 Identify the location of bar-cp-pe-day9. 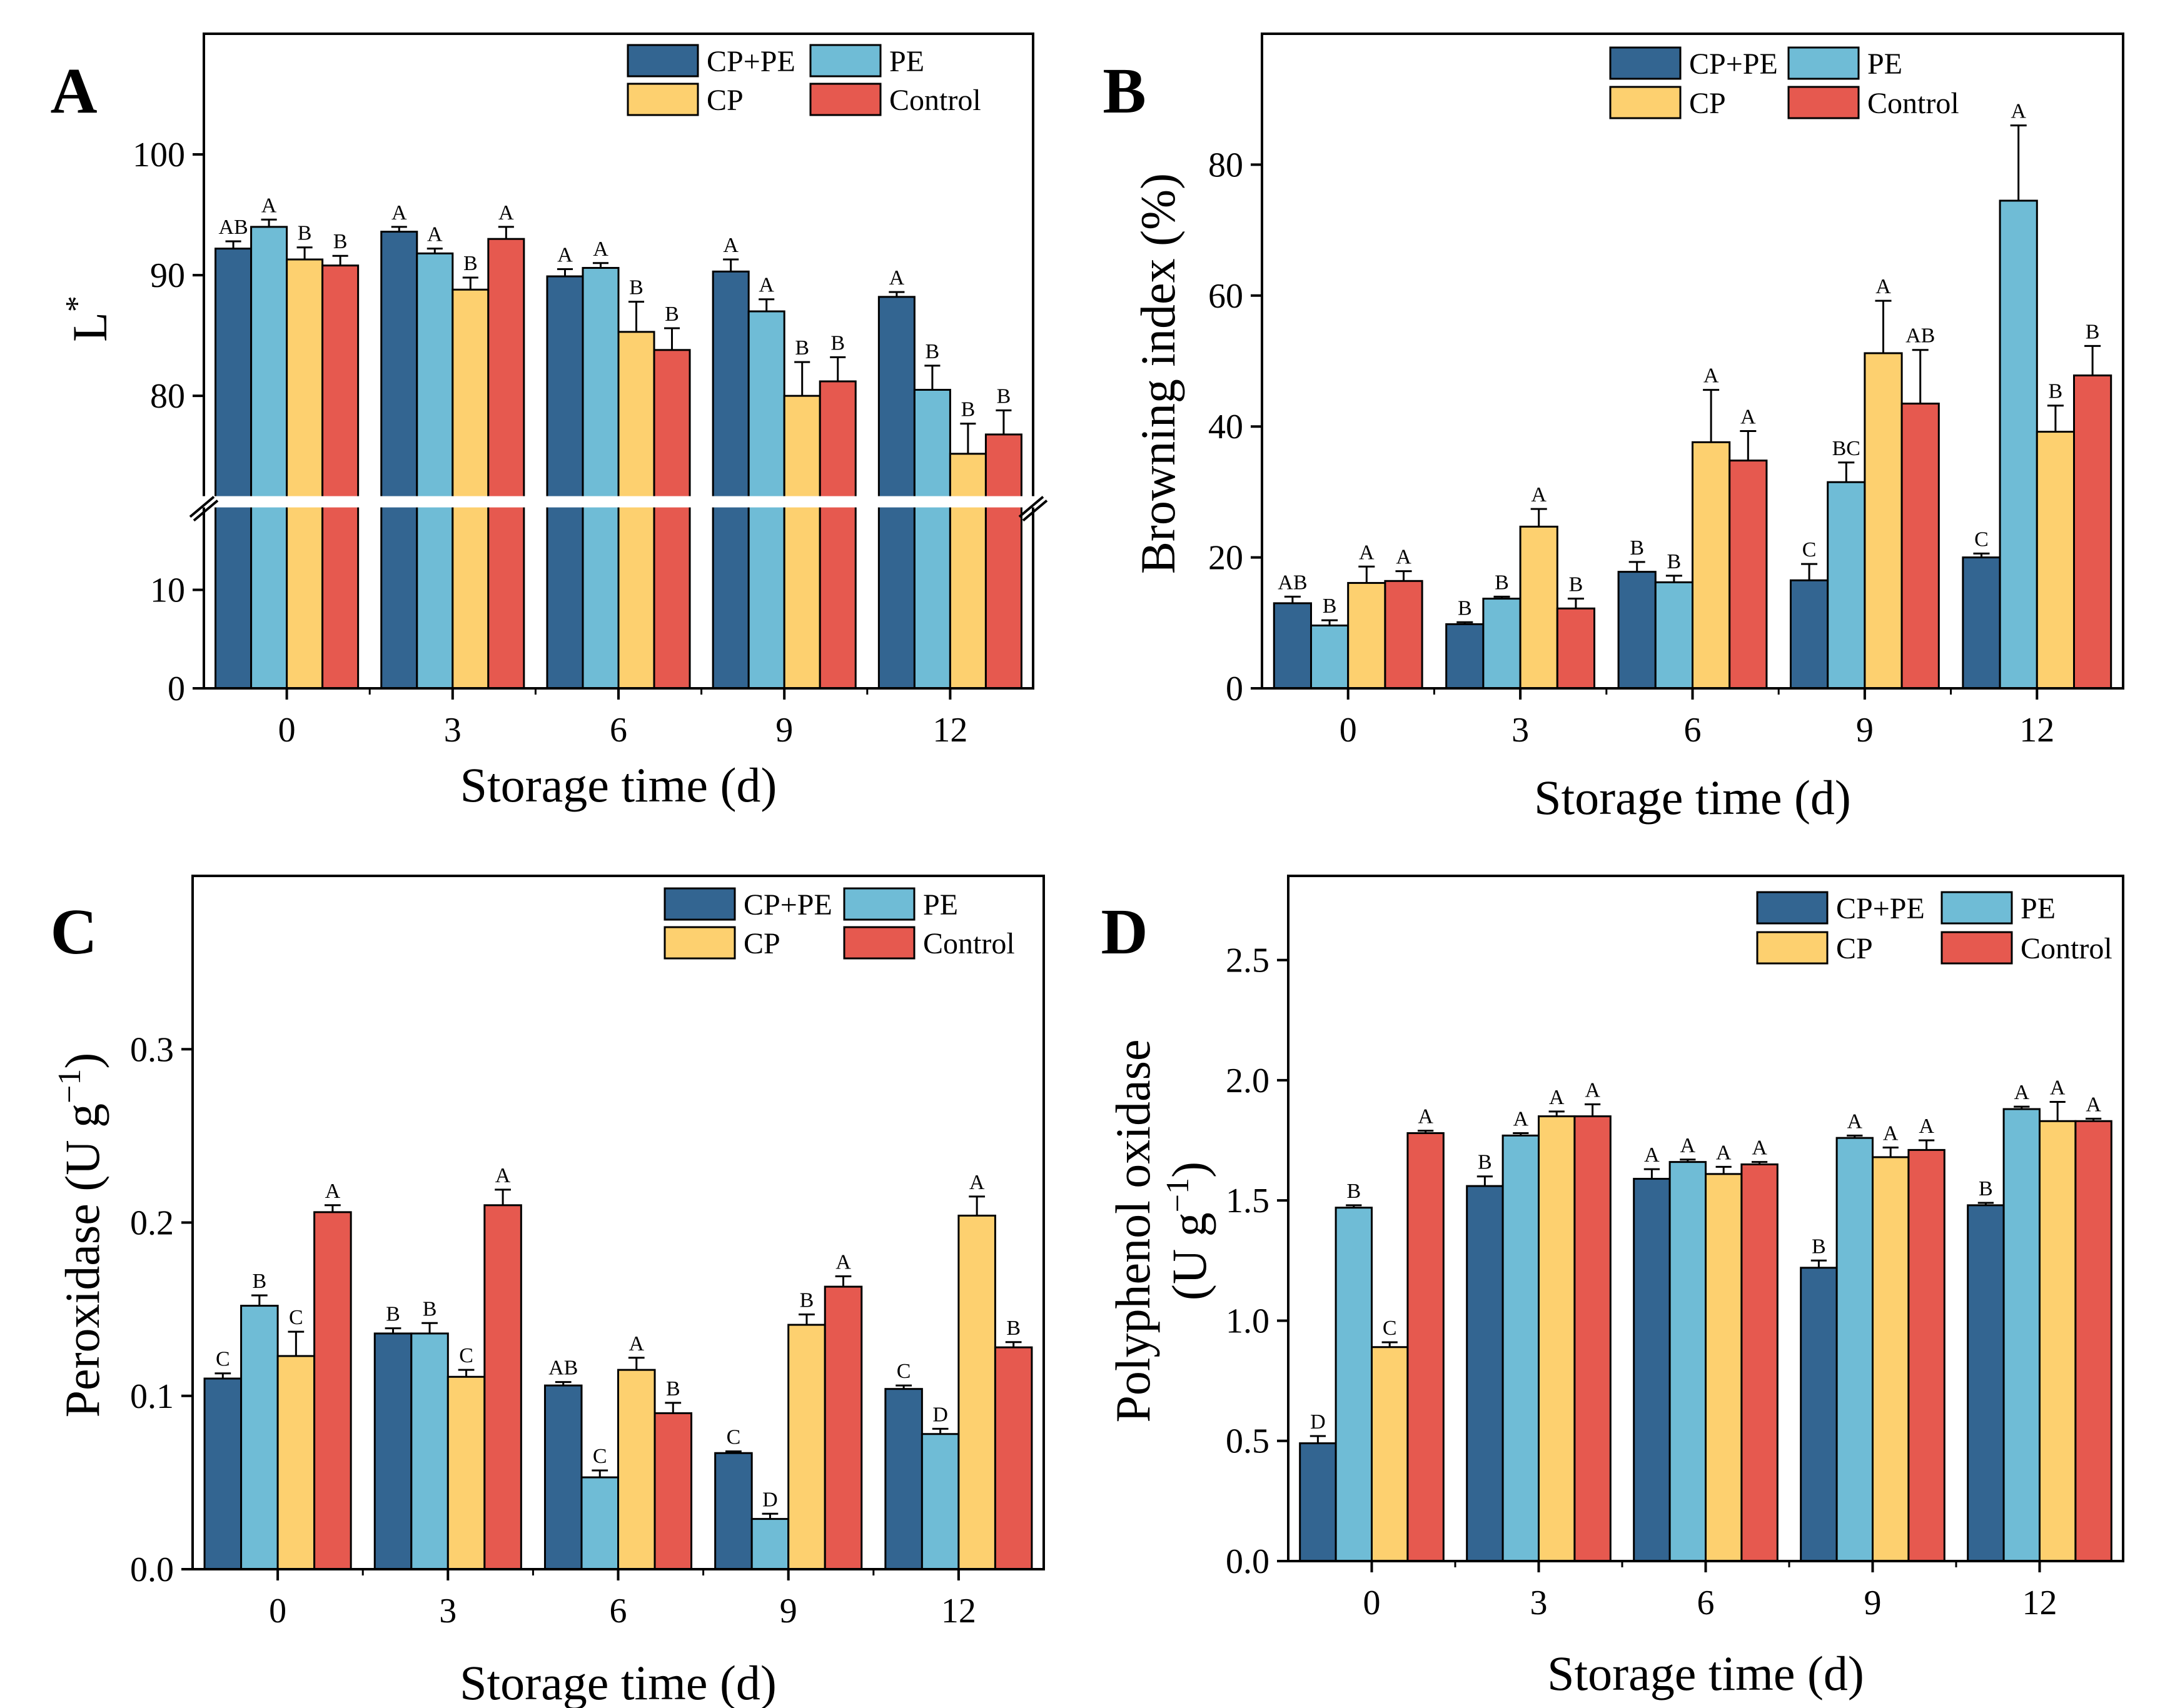
(1819, 1414).